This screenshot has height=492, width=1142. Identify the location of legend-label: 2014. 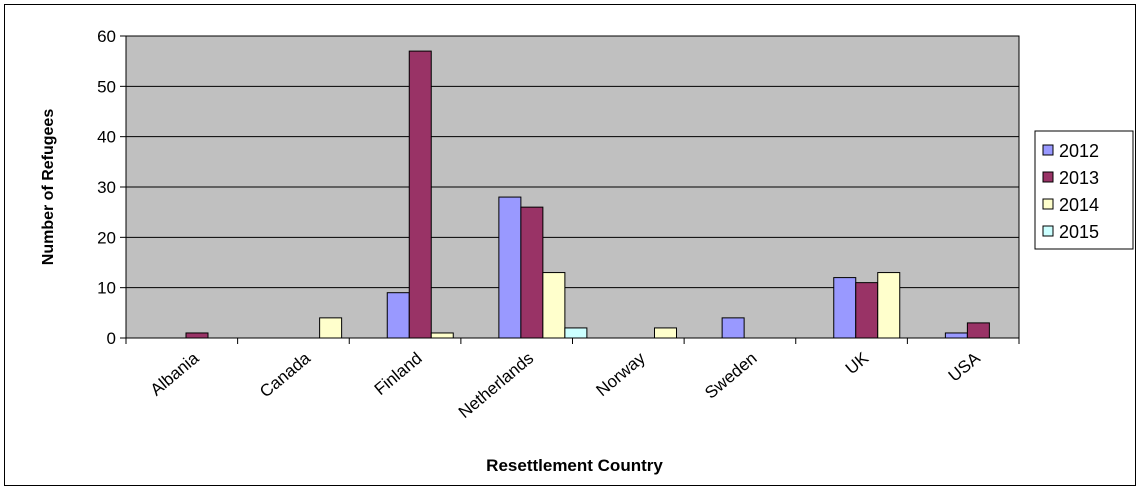
(1079, 205).